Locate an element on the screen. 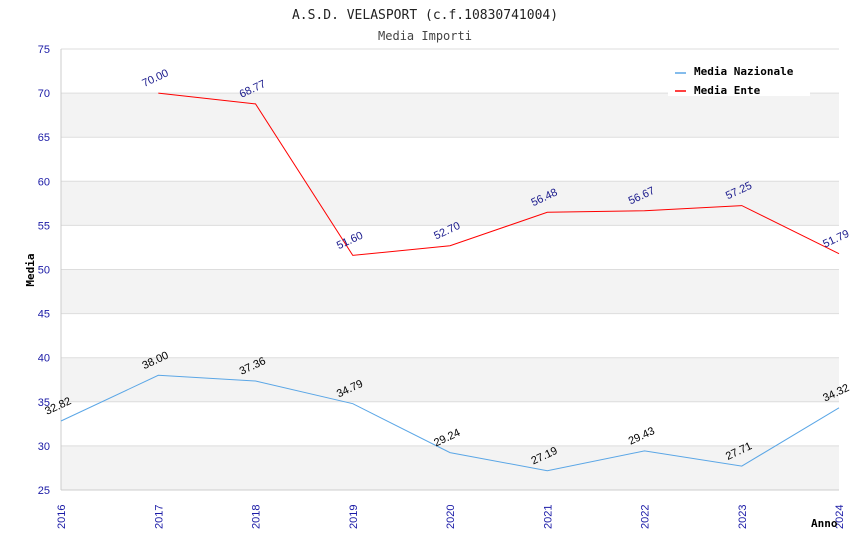  y-tick-label: 70 is located at coordinates (44, 94).